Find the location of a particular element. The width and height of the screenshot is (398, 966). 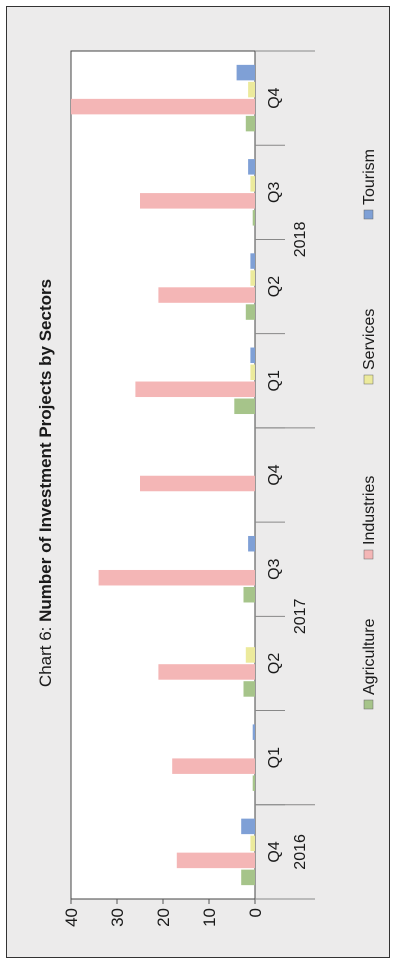

legend-label-services: Services is located at coordinates (369, 339).